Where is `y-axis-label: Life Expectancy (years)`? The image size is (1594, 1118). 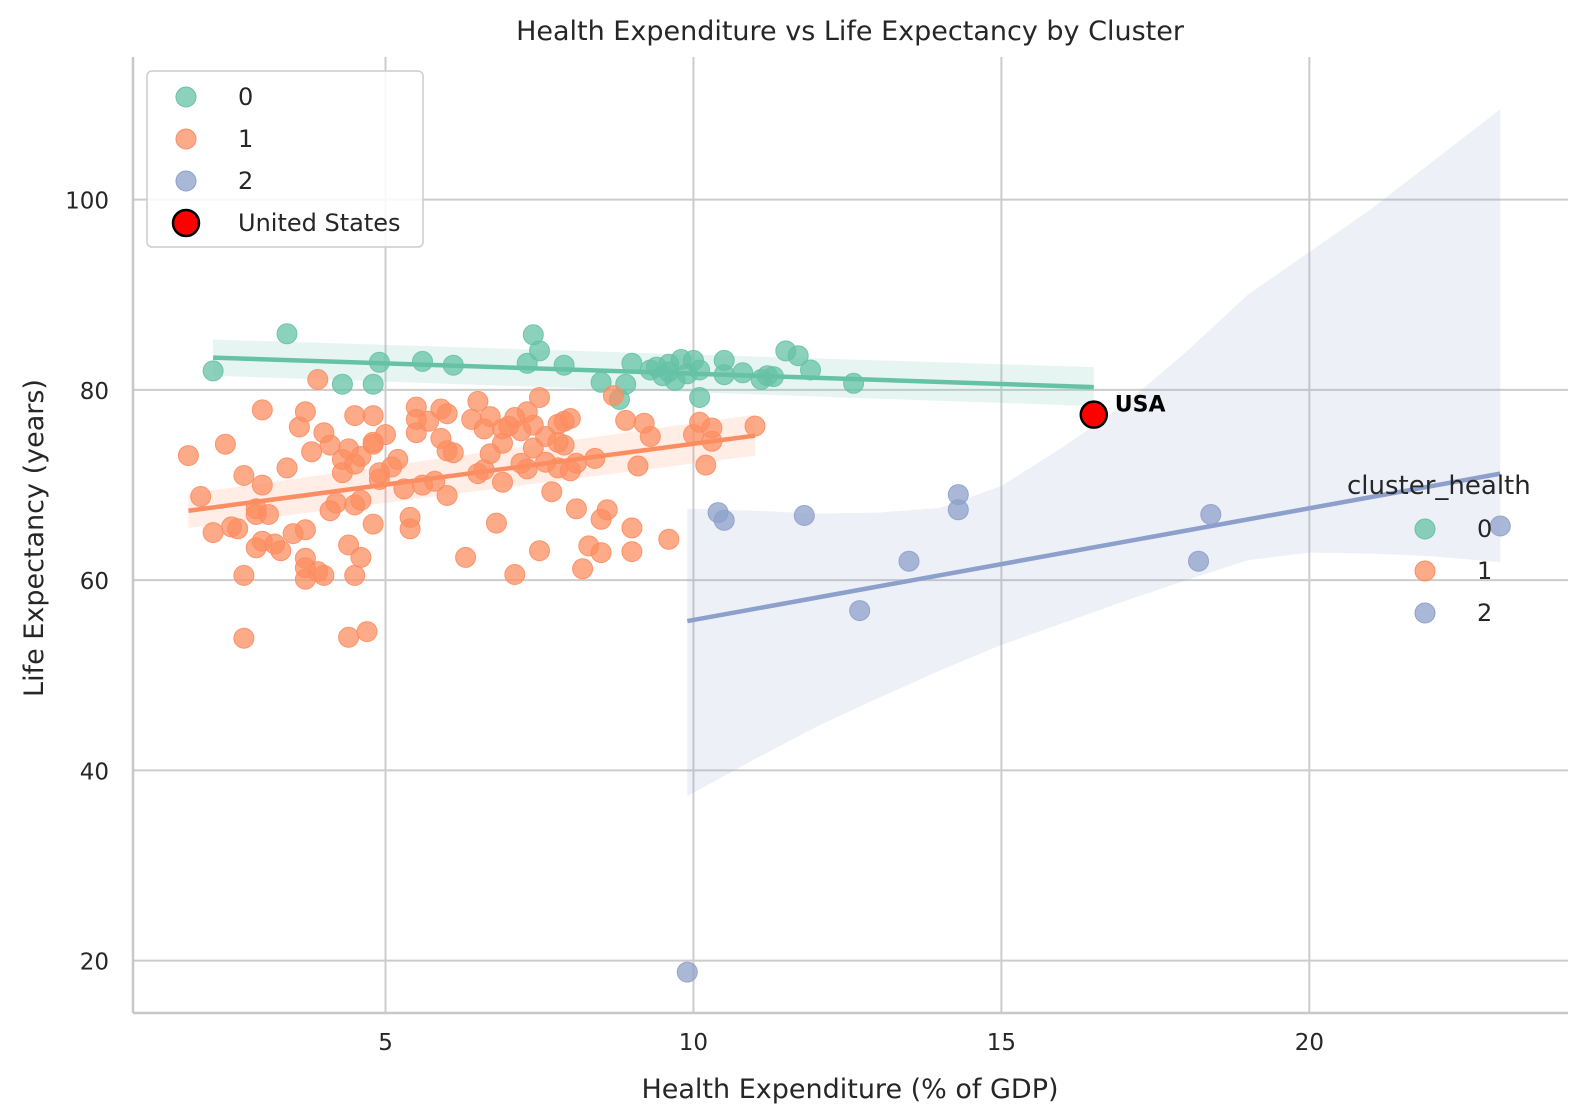
y-axis-label: Life Expectancy (years) is located at coordinates (34, 538).